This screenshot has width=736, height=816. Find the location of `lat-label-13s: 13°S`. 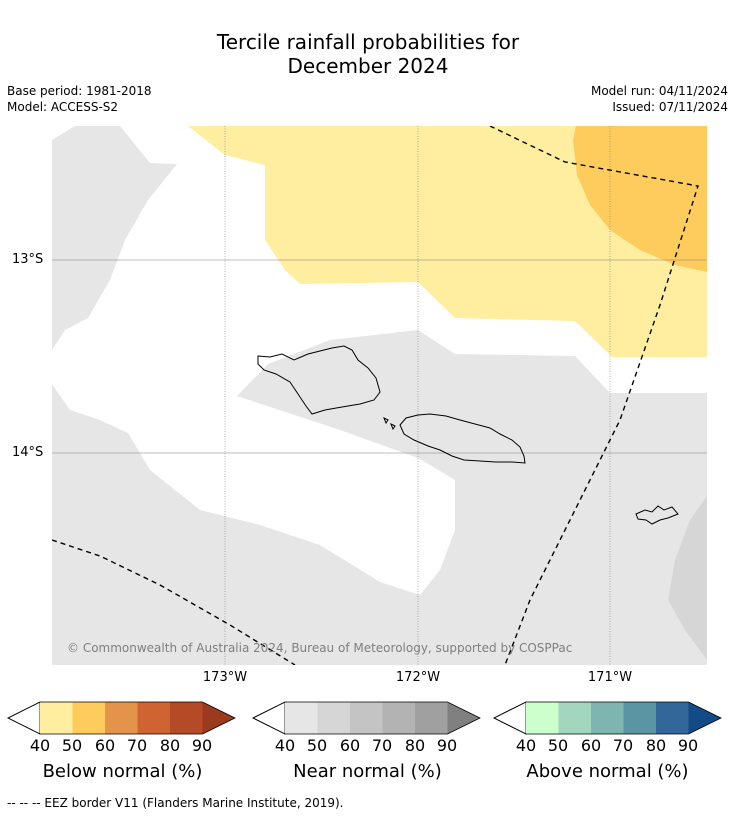

lat-label-13s: 13°S is located at coordinates (28, 259).